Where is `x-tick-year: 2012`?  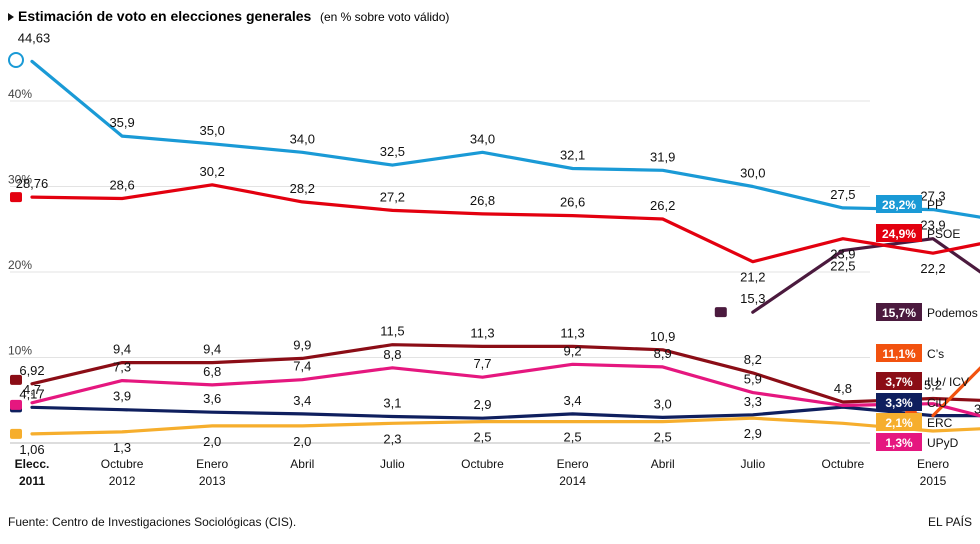 x-tick-year: 2012 is located at coordinates (122, 481).